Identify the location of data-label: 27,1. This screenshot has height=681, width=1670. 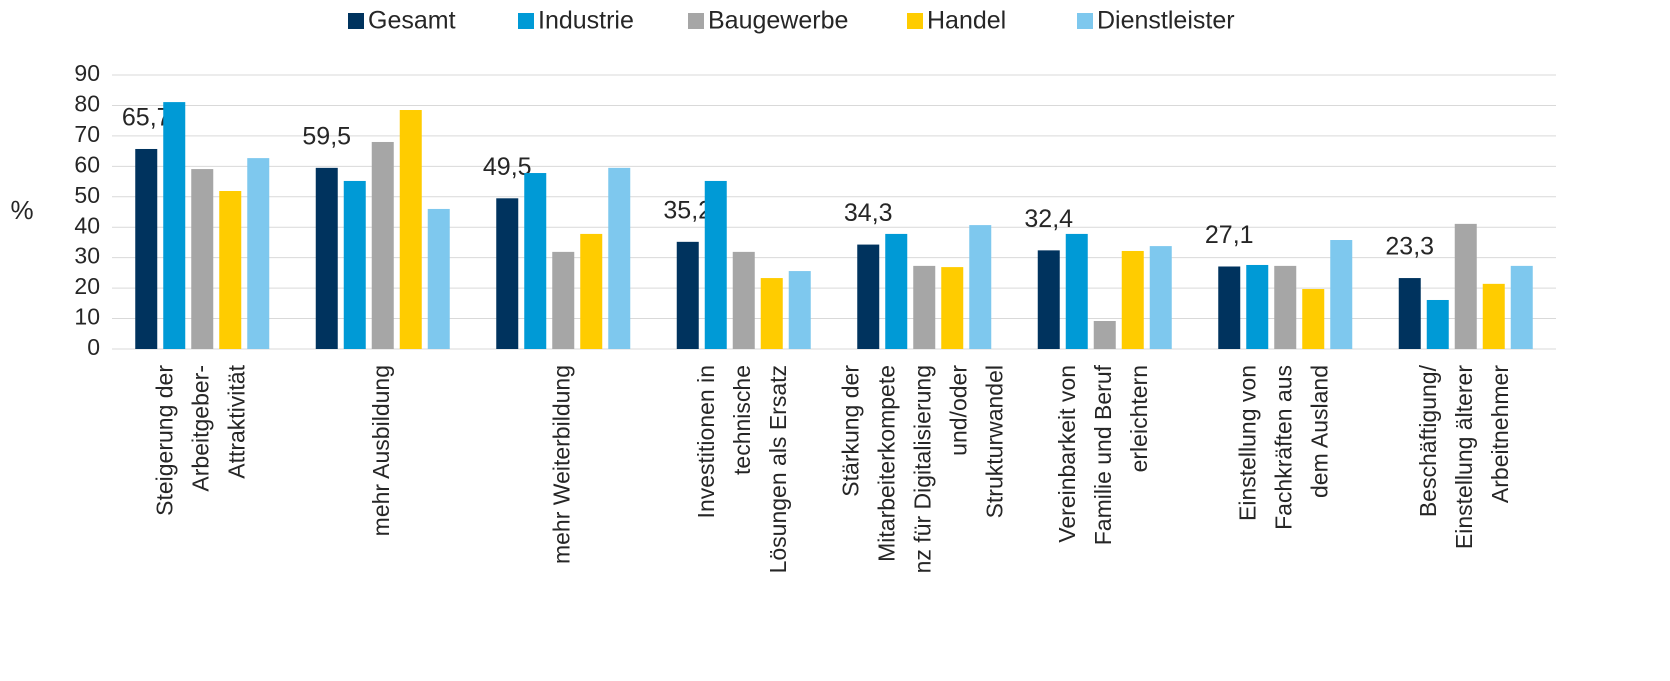
(1229, 235).